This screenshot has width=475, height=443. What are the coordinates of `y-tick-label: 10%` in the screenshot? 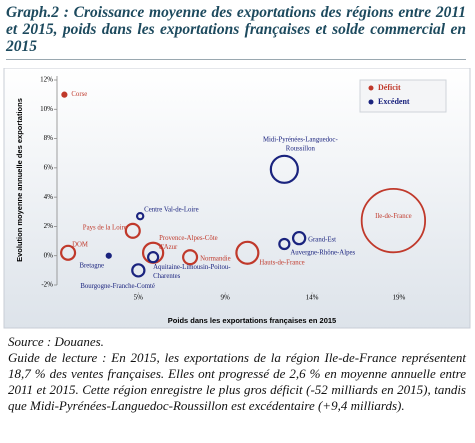 It's located at (46, 109).